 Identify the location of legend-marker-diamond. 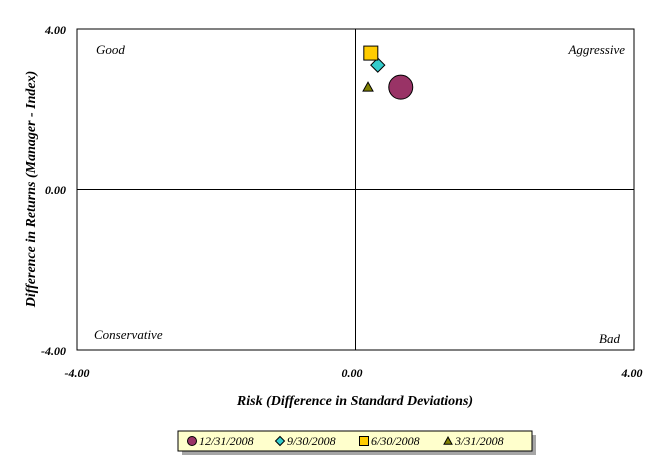
(280, 441).